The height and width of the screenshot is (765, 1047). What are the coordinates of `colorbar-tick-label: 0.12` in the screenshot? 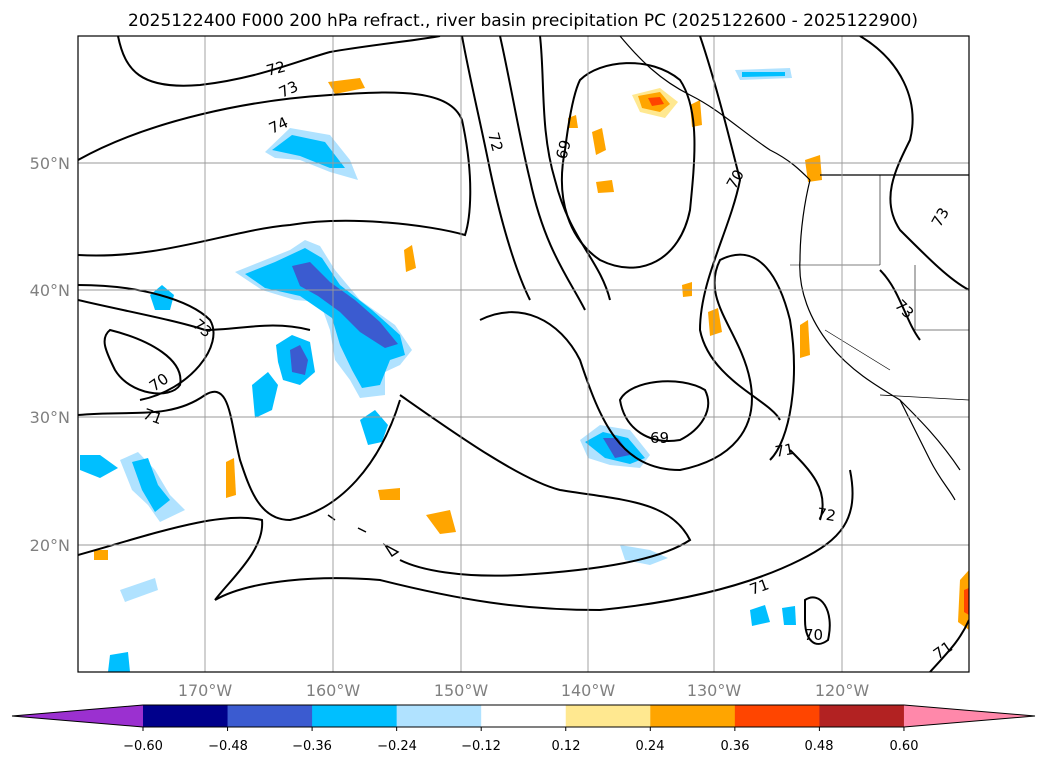 It's located at (566, 746).